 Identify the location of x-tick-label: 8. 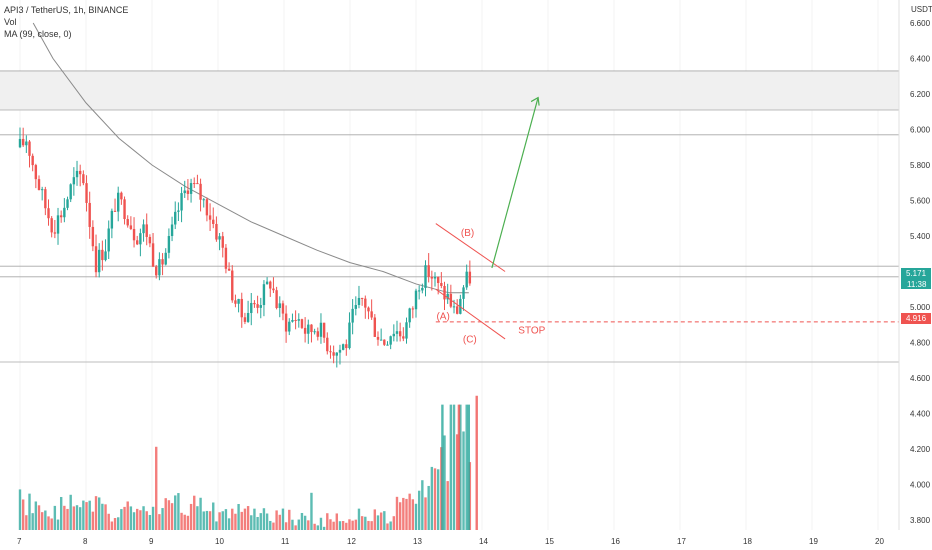
(85, 541).